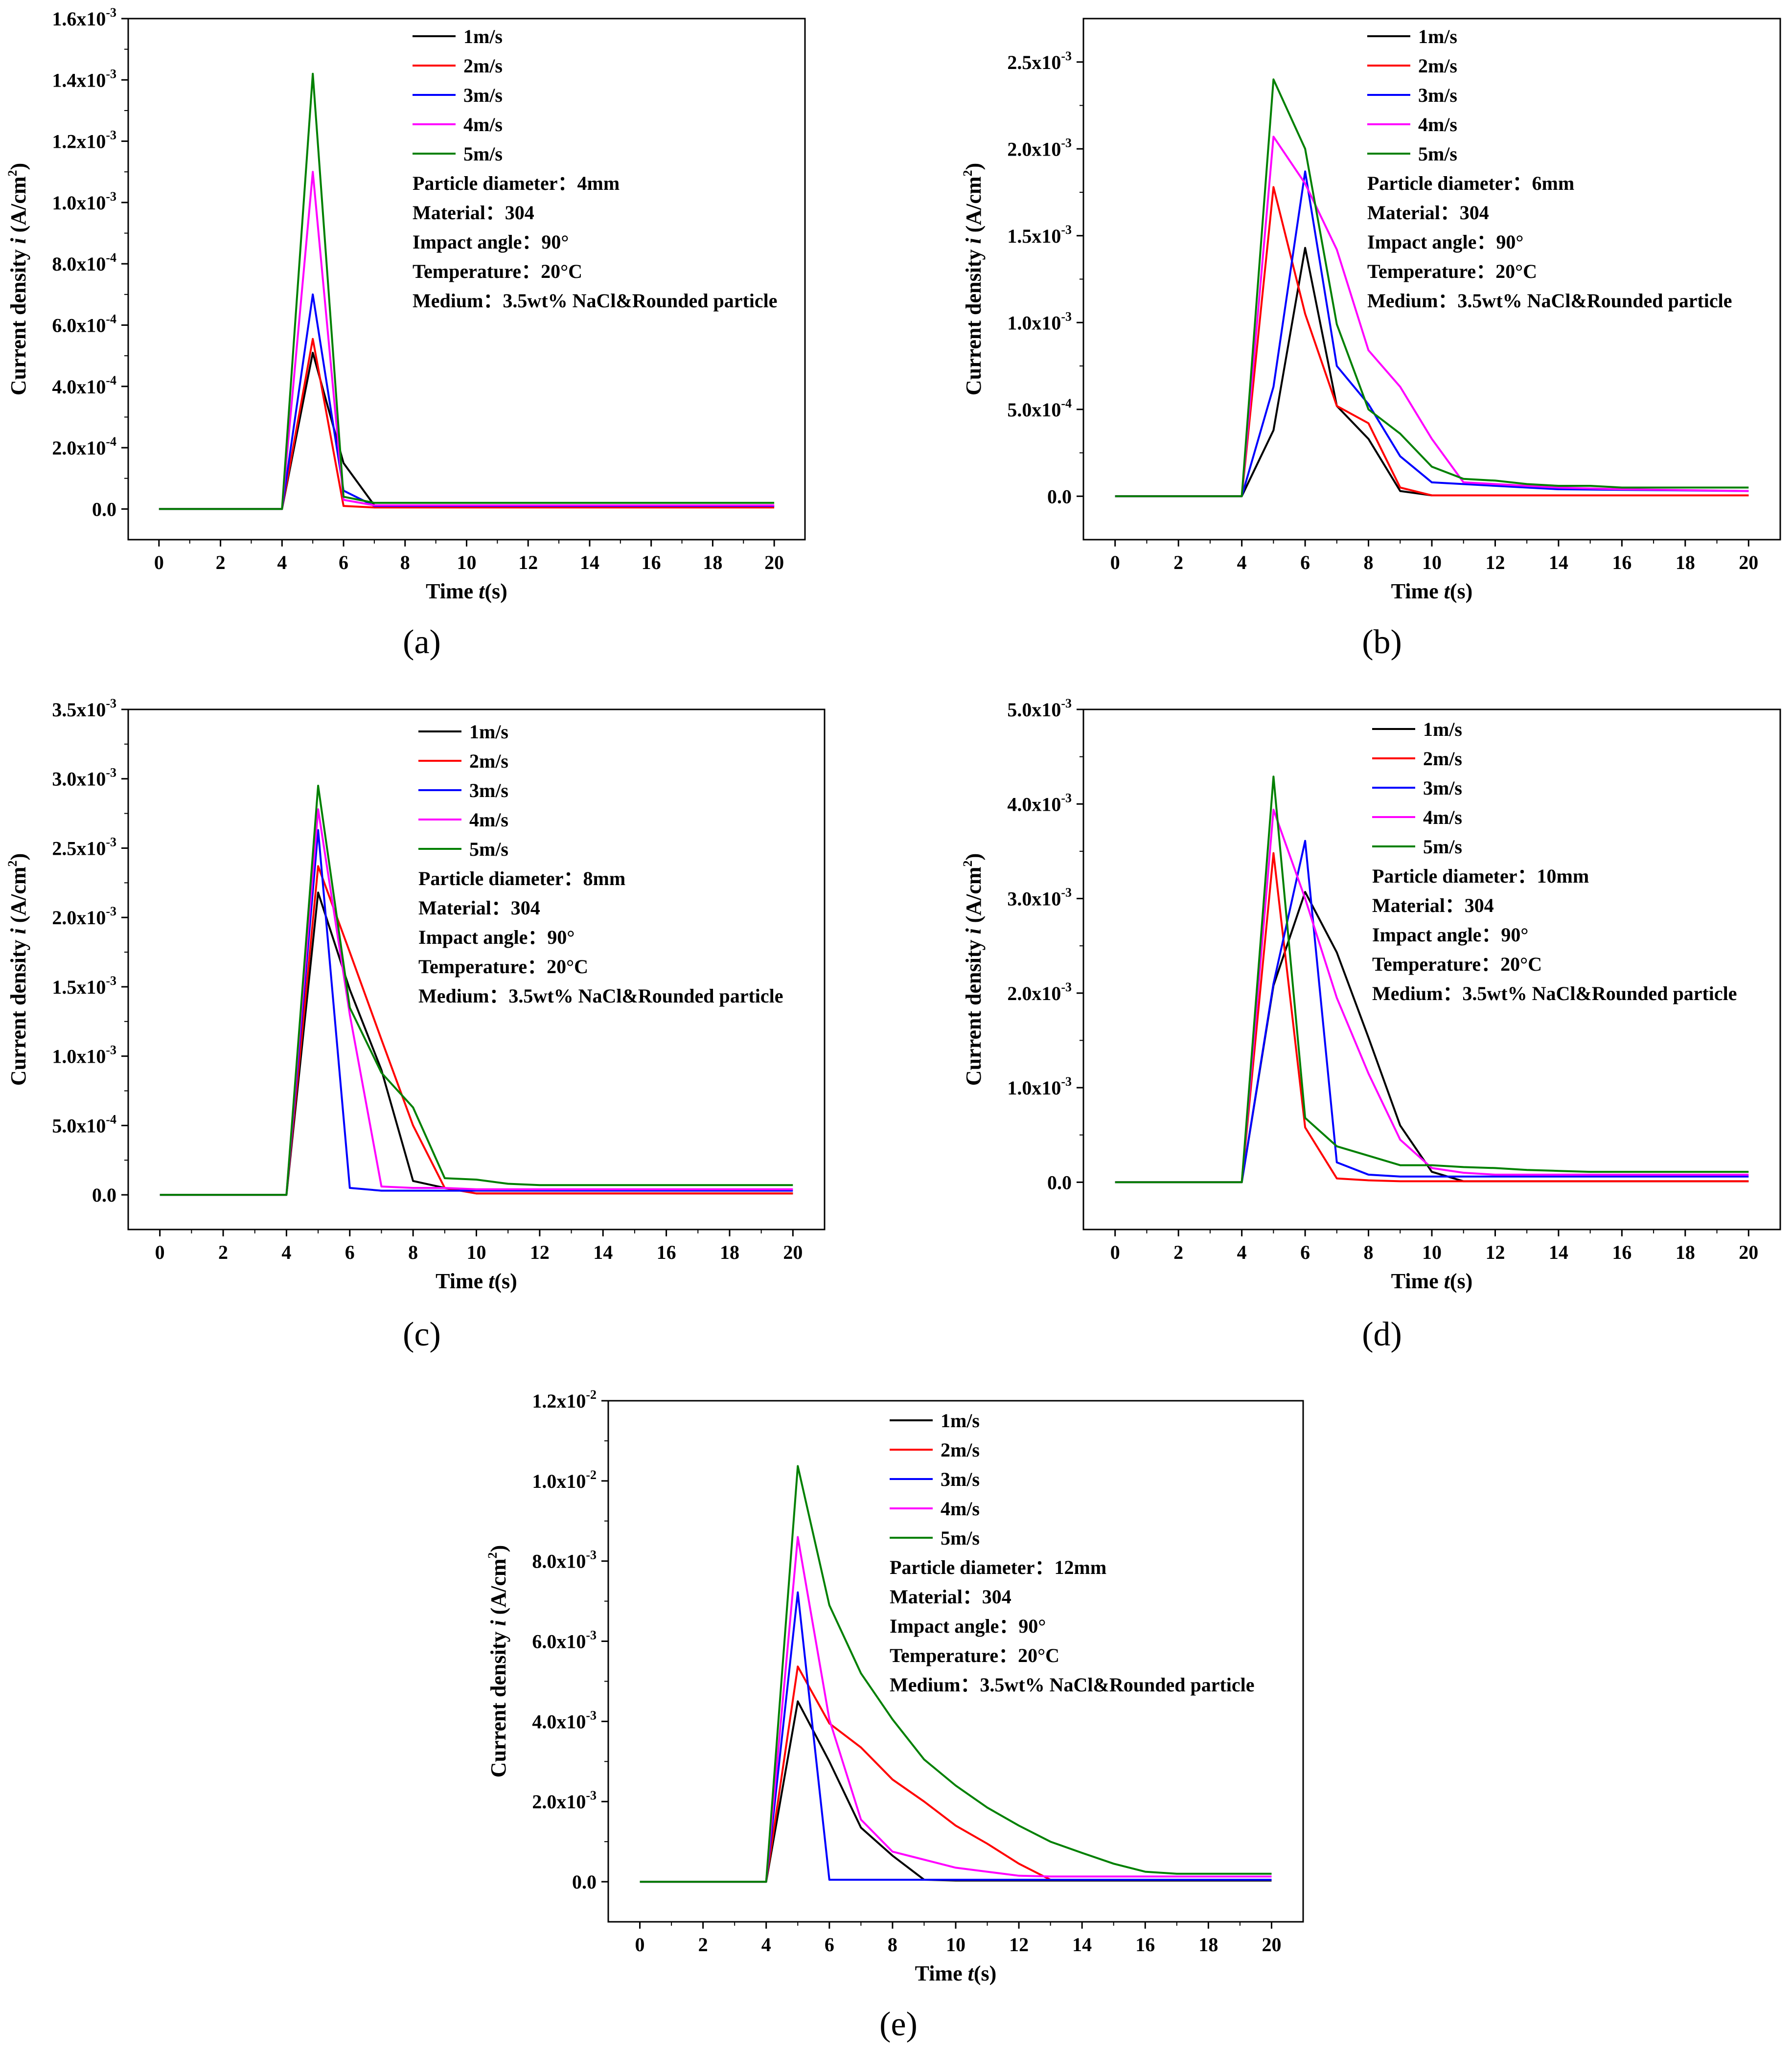  I want to click on annotation-line: Particle diameter：4mm, so click(516, 183).